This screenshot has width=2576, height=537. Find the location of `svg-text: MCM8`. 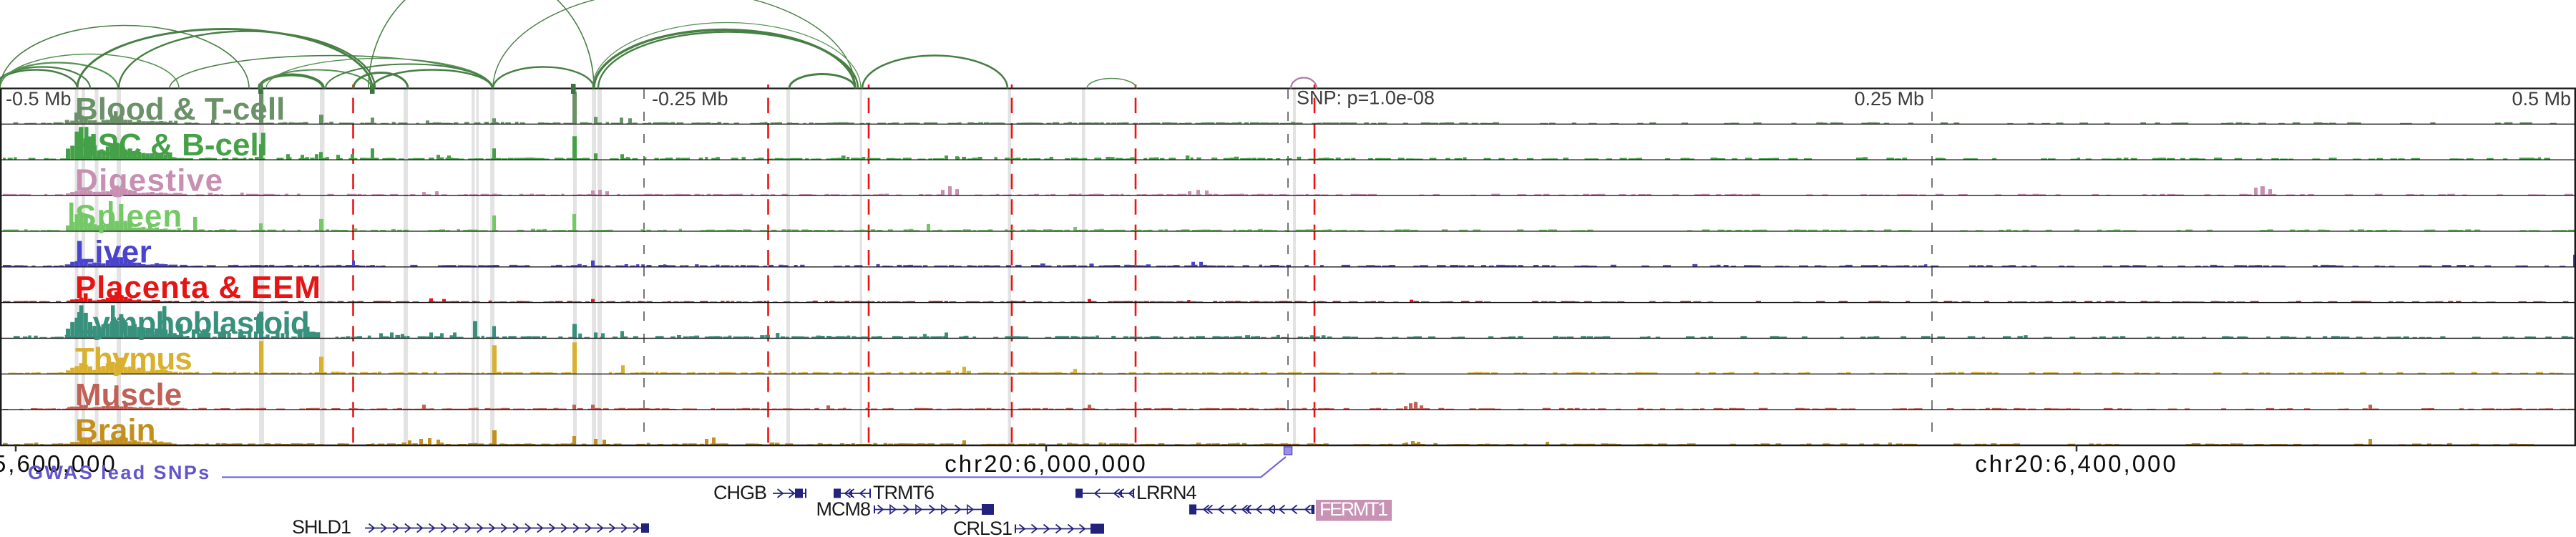

svg-text: MCM8 is located at coordinates (843, 509).